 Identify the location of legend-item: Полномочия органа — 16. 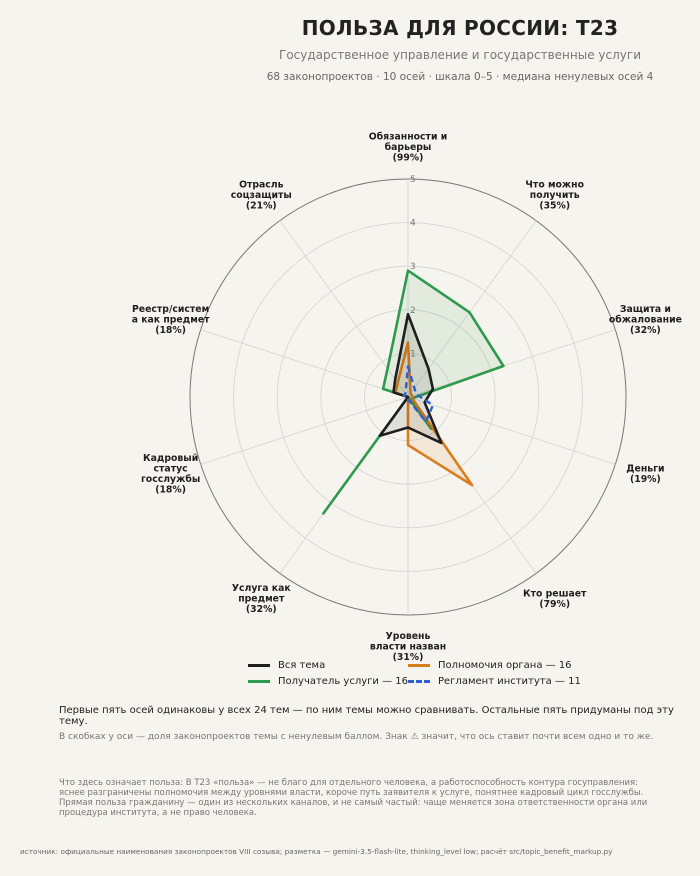
(508, 665).